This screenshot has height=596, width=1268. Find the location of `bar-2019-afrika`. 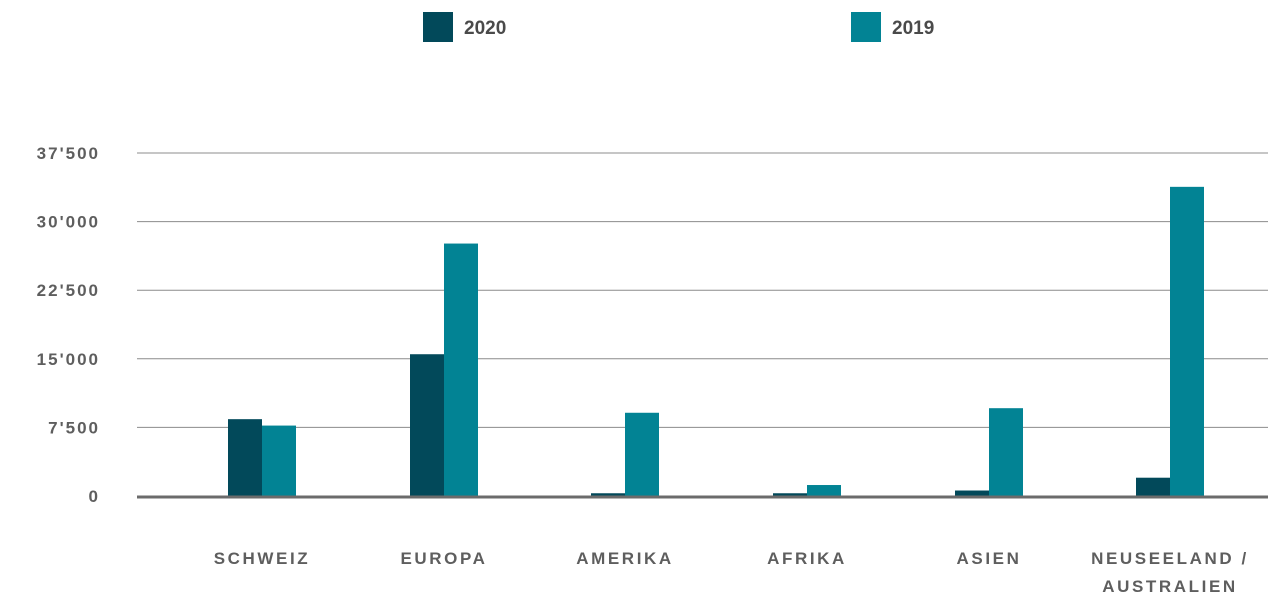

bar-2019-afrika is located at coordinates (824, 490).